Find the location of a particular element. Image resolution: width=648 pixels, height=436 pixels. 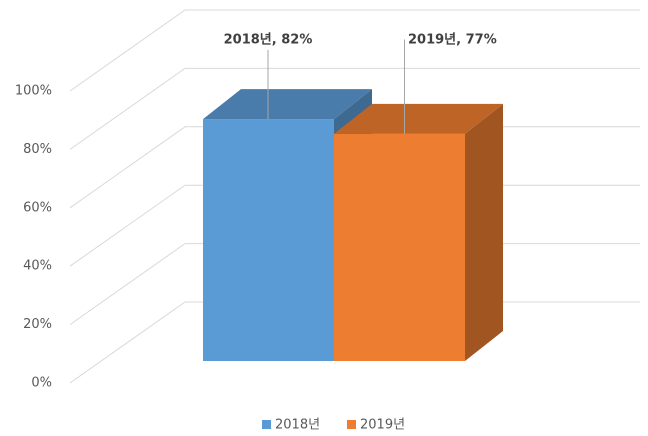

y-tick-label: 40% is located at coordinates (37, 266).